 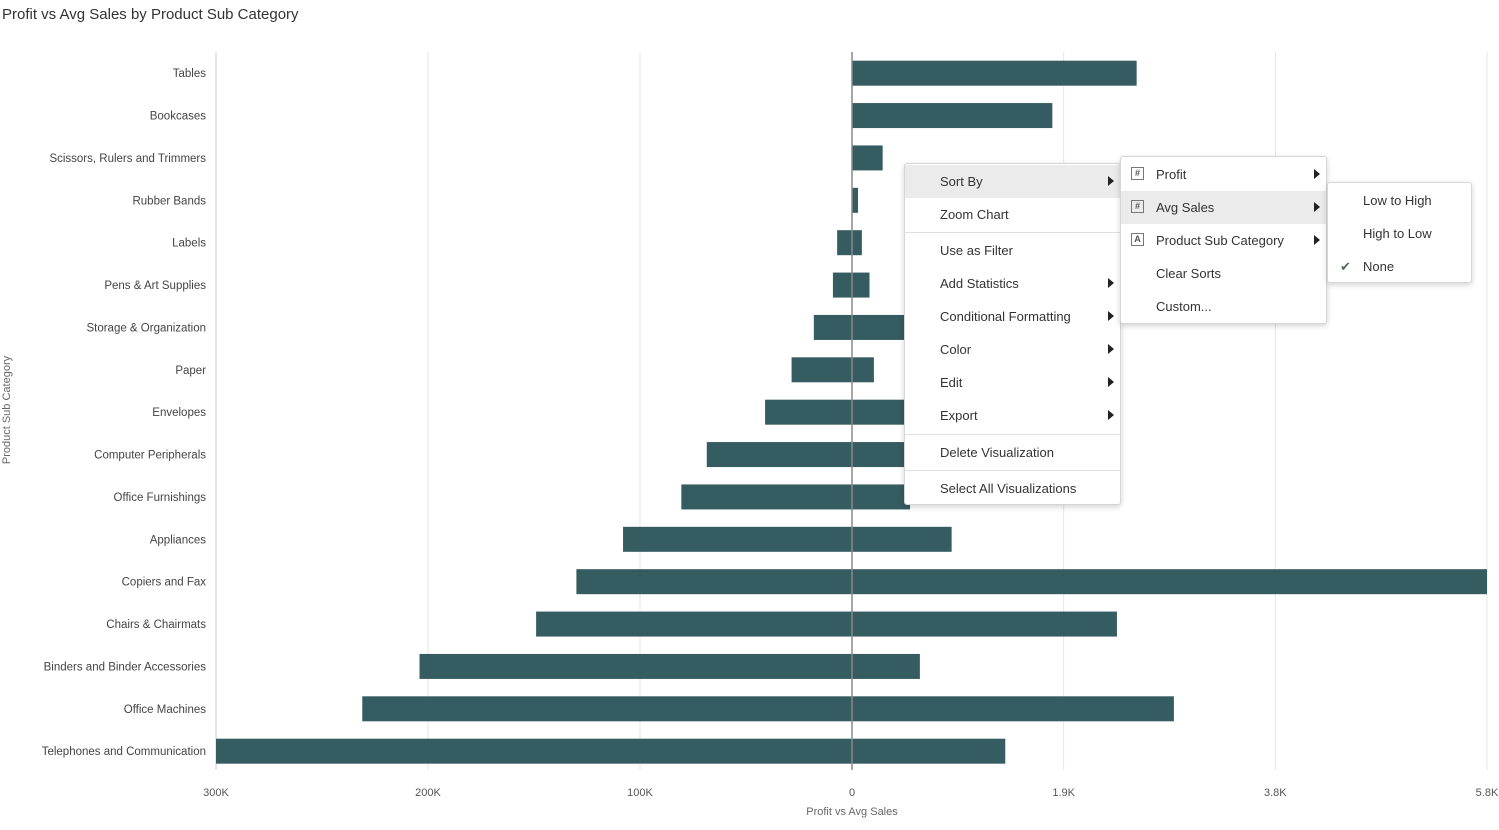 What do you see at coordinates (1012, 415) in the screenshot?
I see `menu-item-export: Export` at bounding box center [1012, 415].